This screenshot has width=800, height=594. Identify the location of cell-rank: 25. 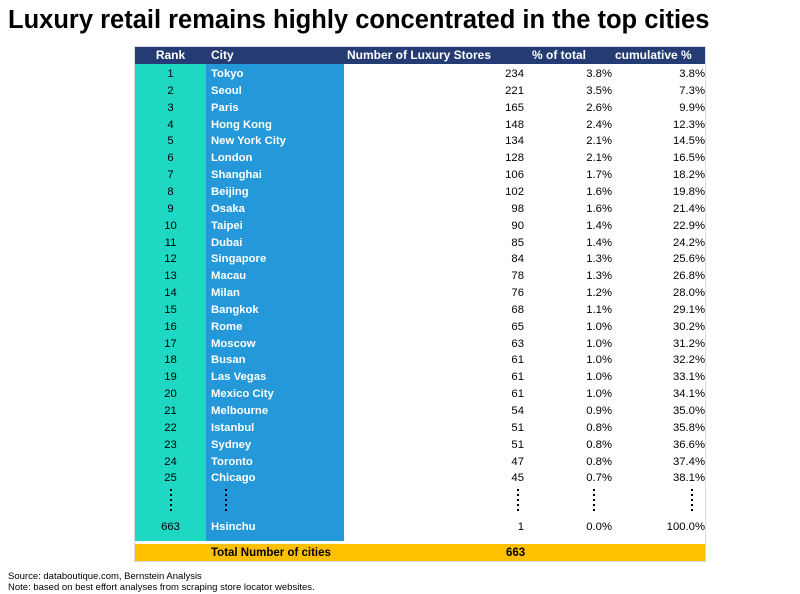
(170, 478).